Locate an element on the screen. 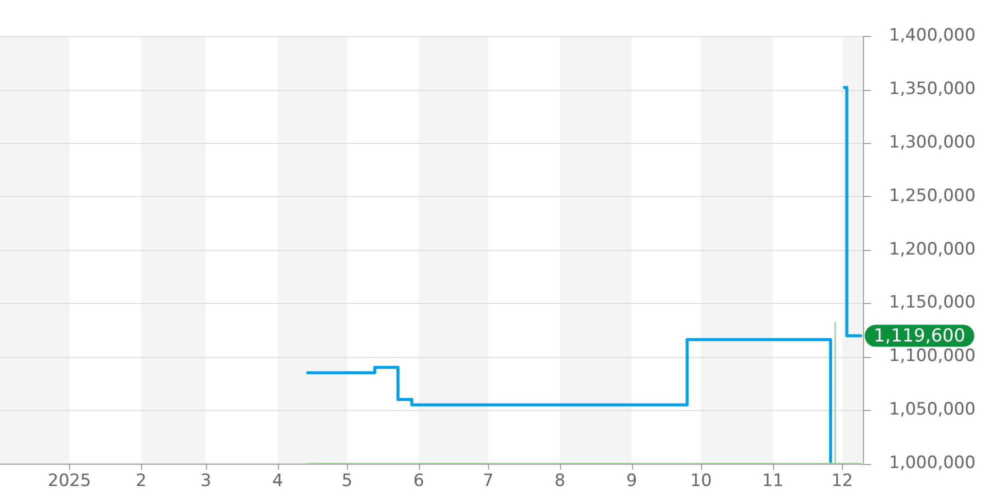  y-tick-label: 1,200,000 is located at coordinates (932, 249).